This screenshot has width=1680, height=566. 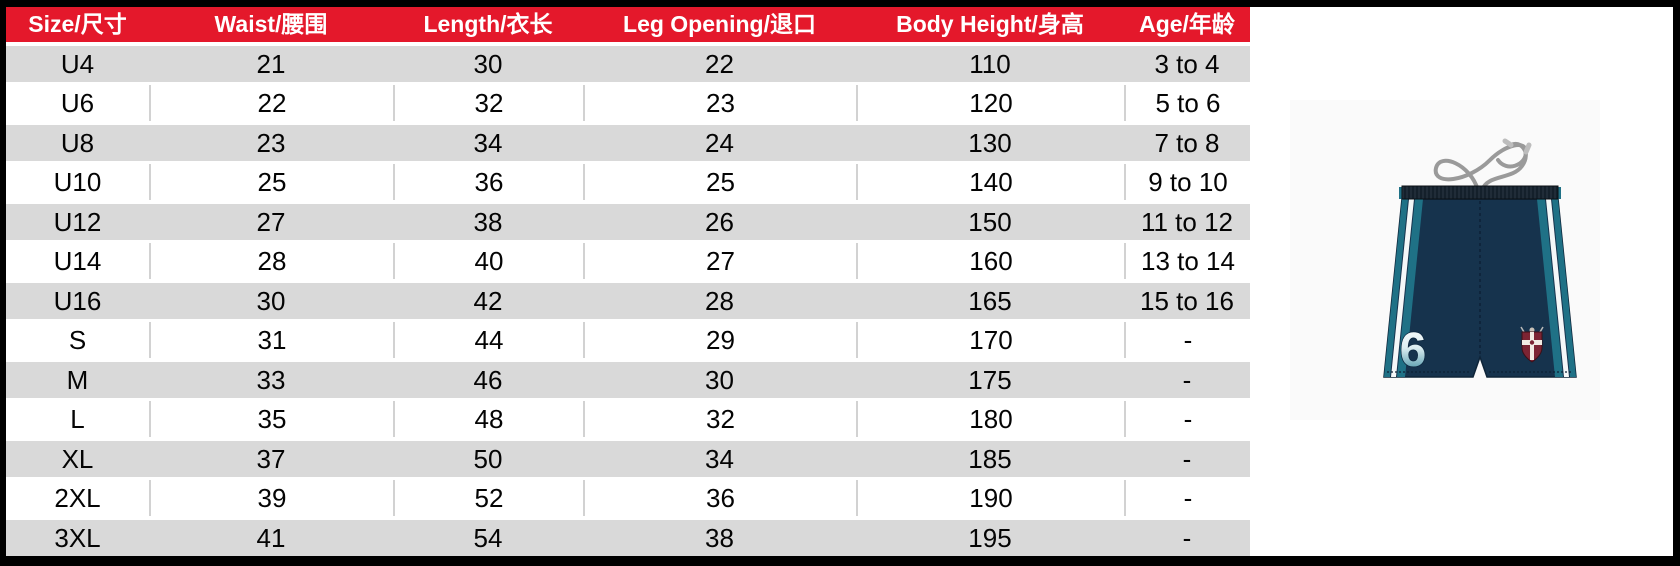 I want to click on cell-length: 36, so click(x=488, y=182).